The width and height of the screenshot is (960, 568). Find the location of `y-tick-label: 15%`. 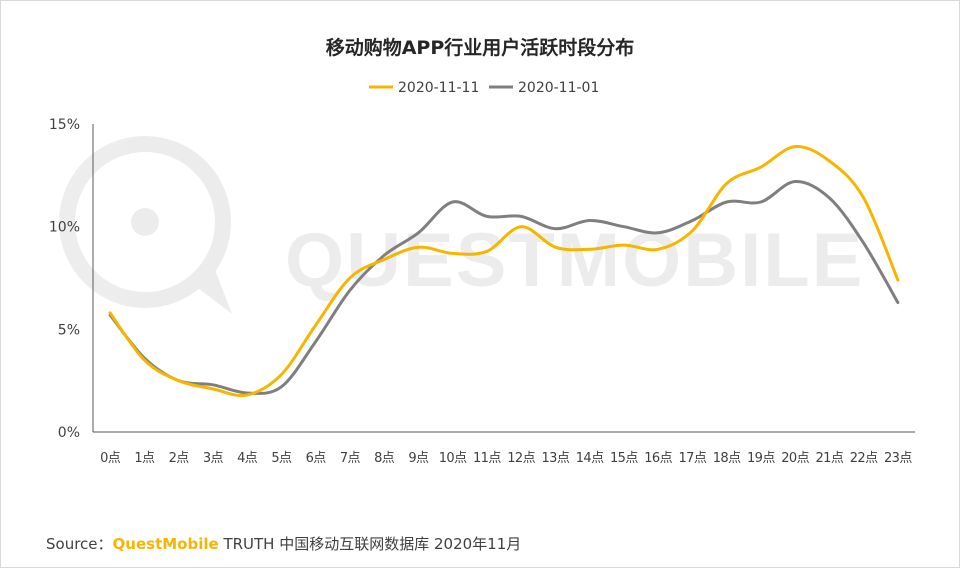

y-tick-label: 15% is located at coordinates (64, 125).